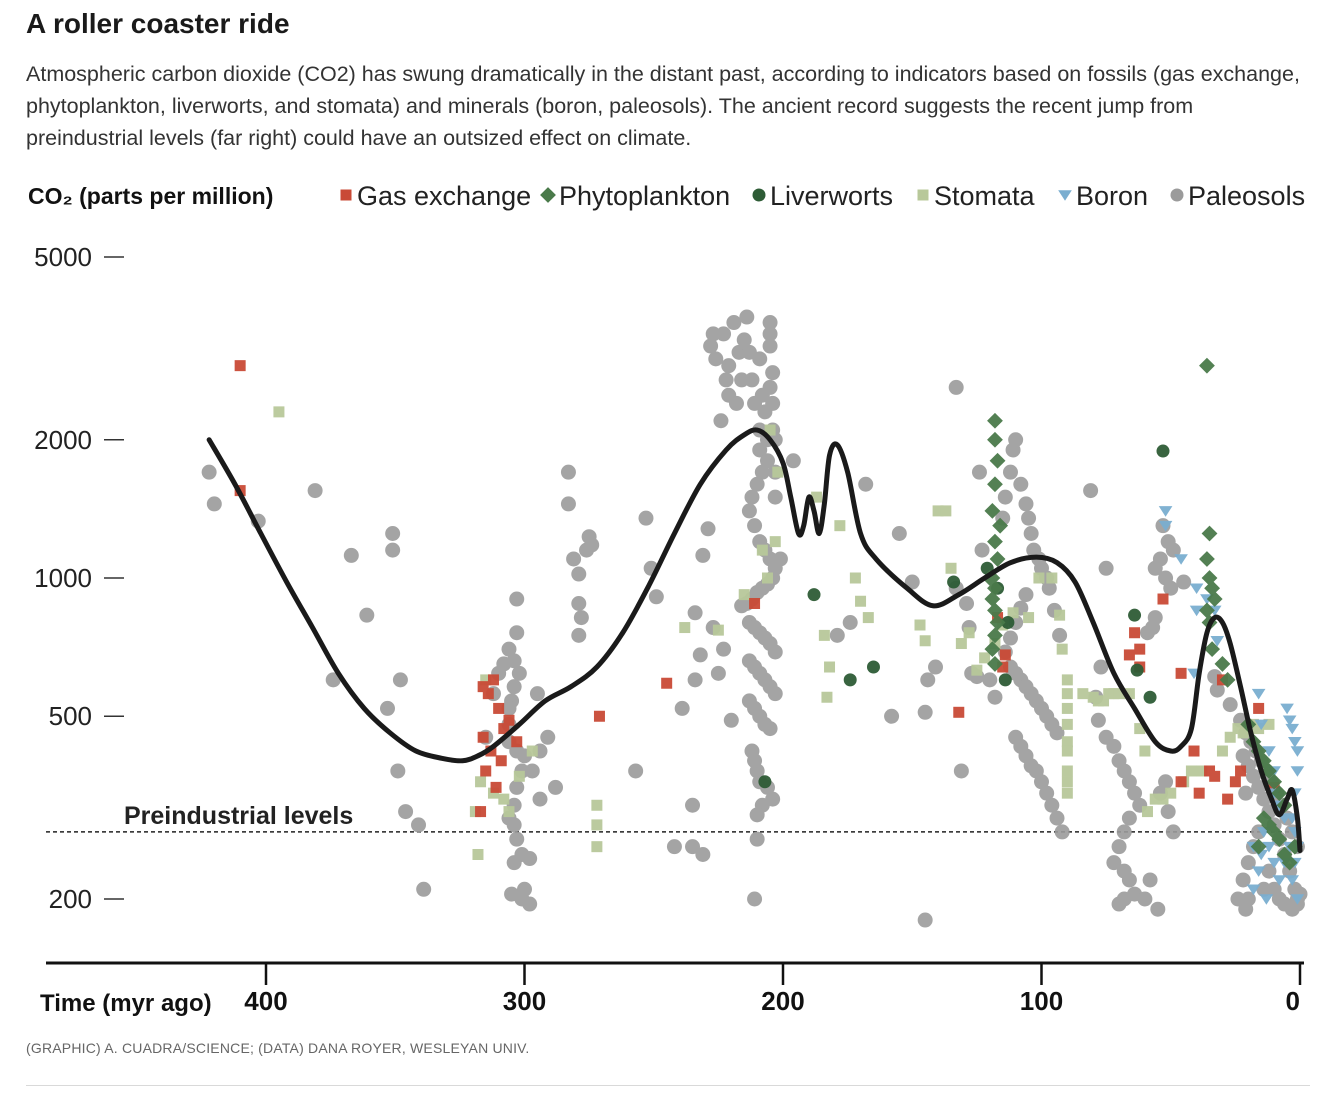 Image resolution: width=1329 pixels, height=1099 pixels. Describe the element at coordinates (923, 195) in the screenshot. I see `legend-marker-stomata` at that location.